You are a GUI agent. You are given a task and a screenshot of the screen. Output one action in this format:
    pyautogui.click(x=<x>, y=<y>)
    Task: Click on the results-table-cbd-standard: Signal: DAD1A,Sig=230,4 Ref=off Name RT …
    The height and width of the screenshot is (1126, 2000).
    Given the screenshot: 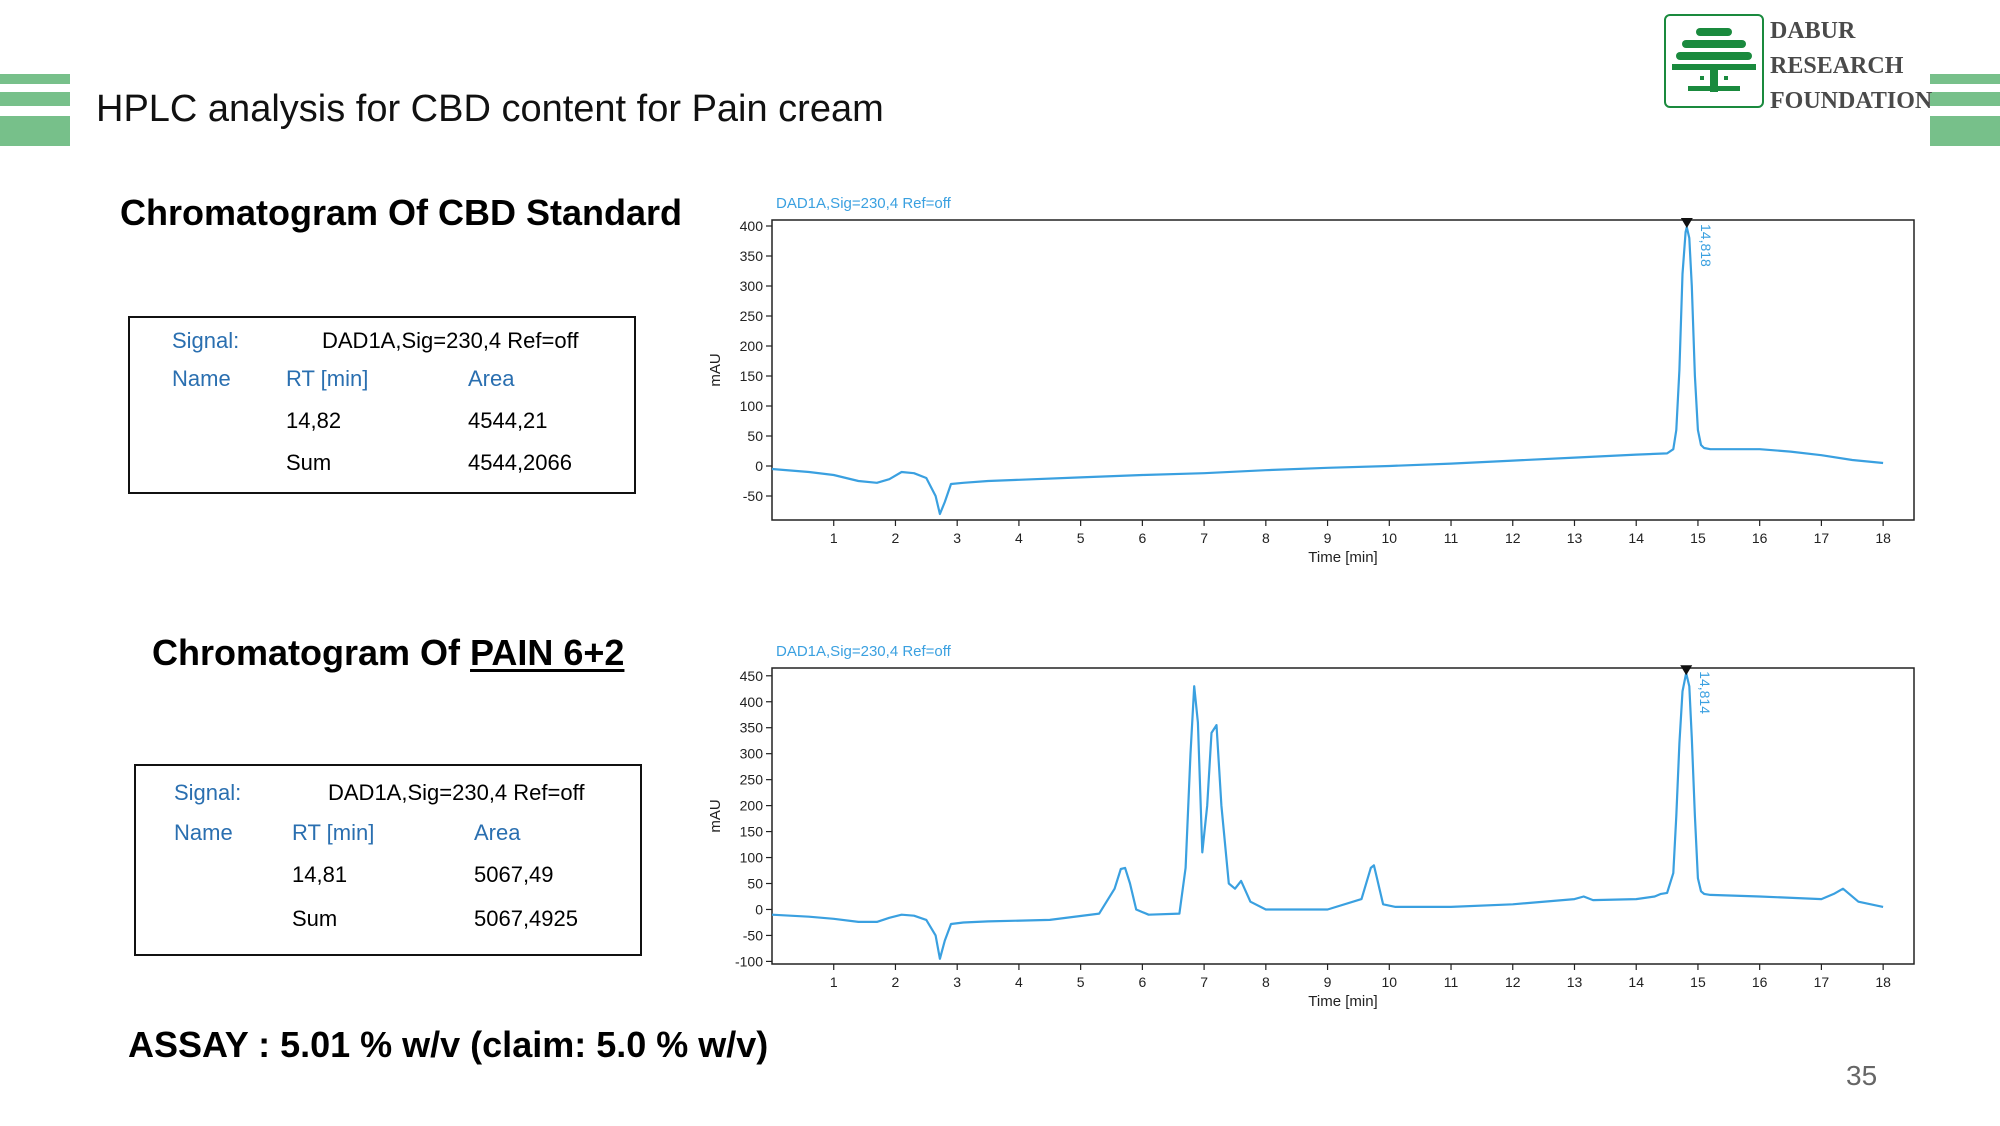 What is the action you would take?
    pyautogui.click(x=382, y=405)
    